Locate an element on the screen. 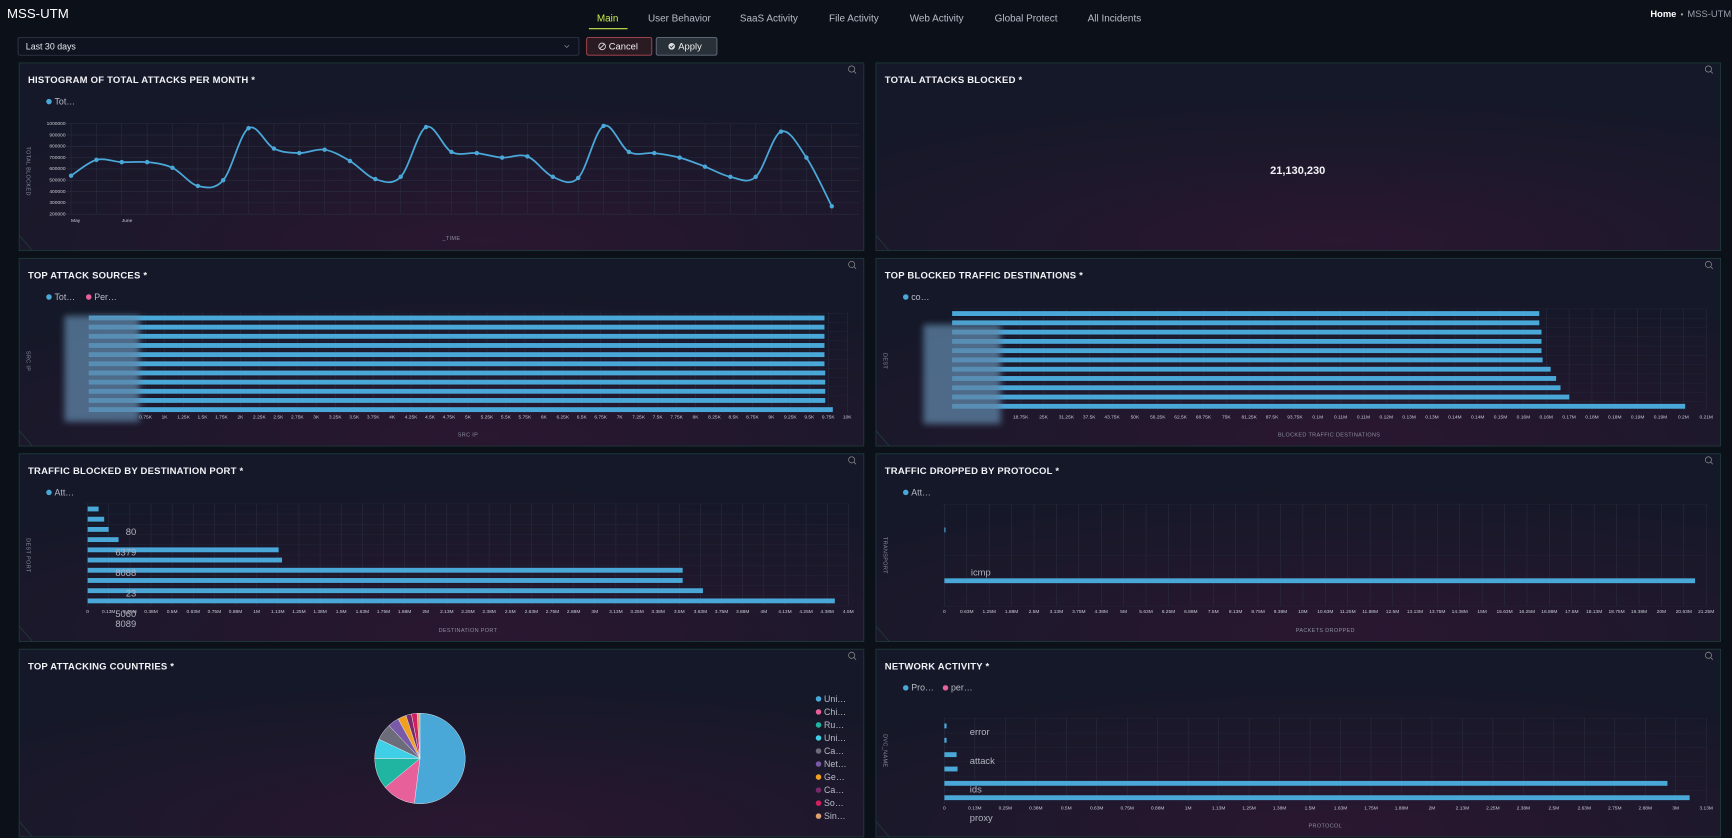  x-tick-label: 6.5K is located at coordinates (582, 418).